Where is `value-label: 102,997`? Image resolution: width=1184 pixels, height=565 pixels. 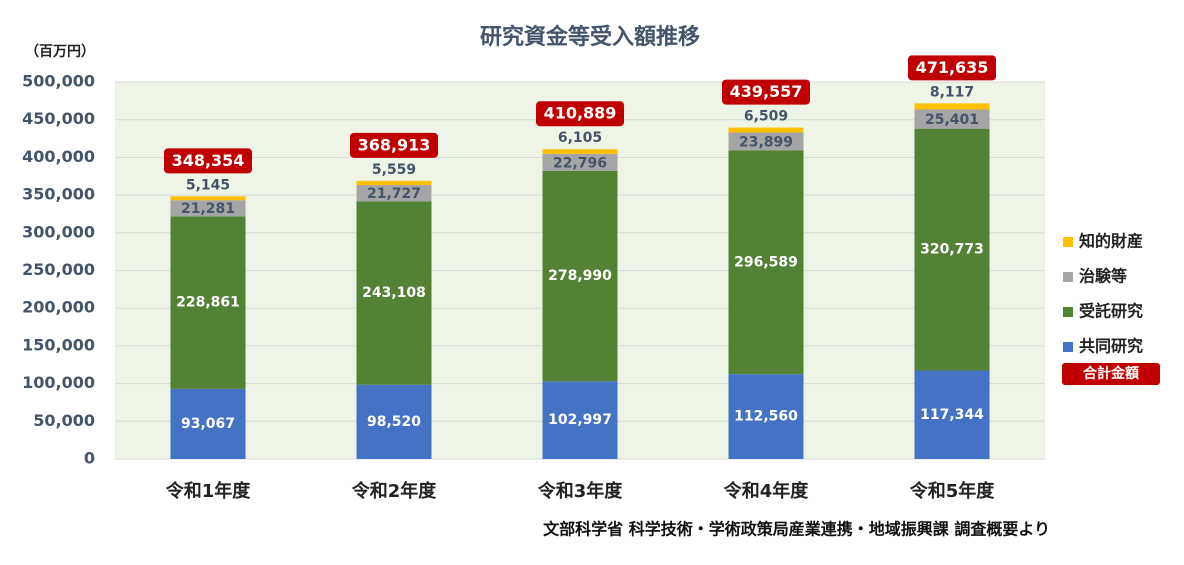 value-label: 102,997 is located at coordinates (580, 420).